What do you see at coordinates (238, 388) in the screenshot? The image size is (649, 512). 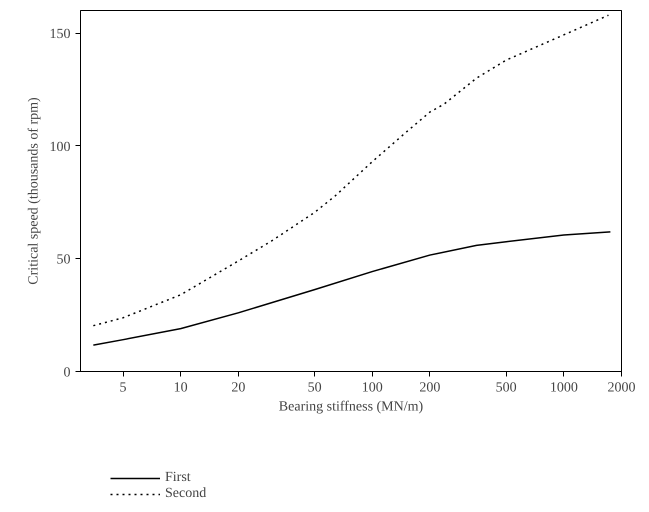 I see `x-tick-label: 20` at bounding box center [238, 388].